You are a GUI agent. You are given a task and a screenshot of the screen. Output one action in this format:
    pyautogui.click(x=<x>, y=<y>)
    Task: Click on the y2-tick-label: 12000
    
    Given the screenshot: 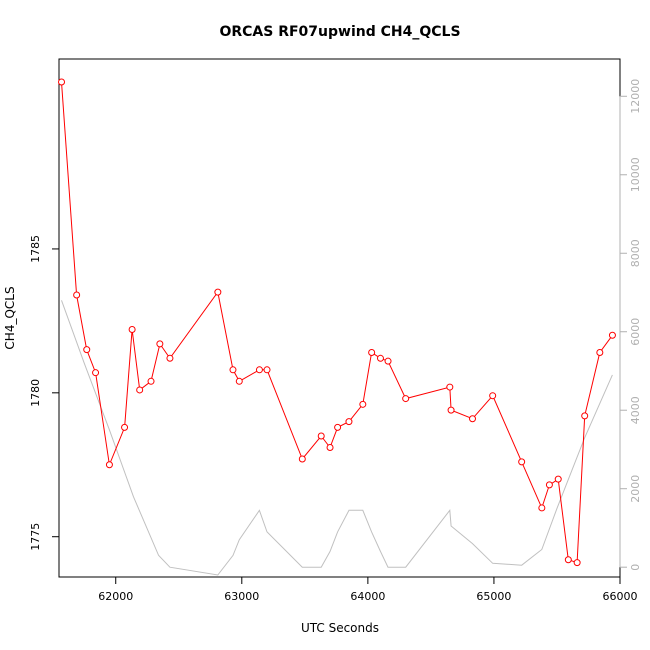 What is the action you would take?
    pyautogui.click(x=635, y=96)
    